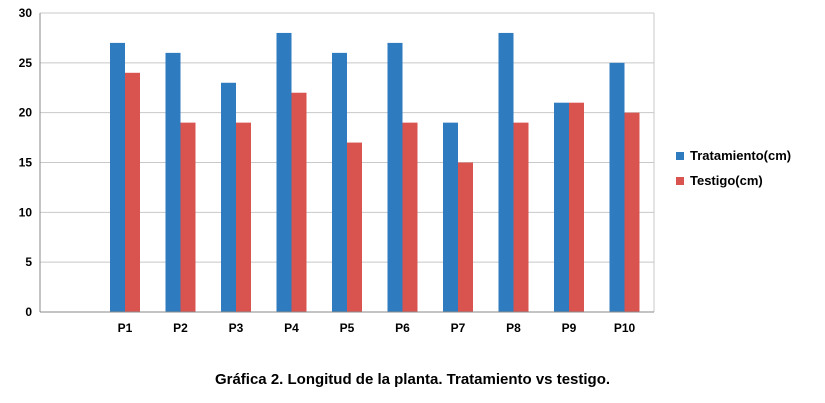 The image size is (825, 403). Describe the element at coordinates (625, 328) in the screenshot. I see `x-tick-label: P10` at that location.